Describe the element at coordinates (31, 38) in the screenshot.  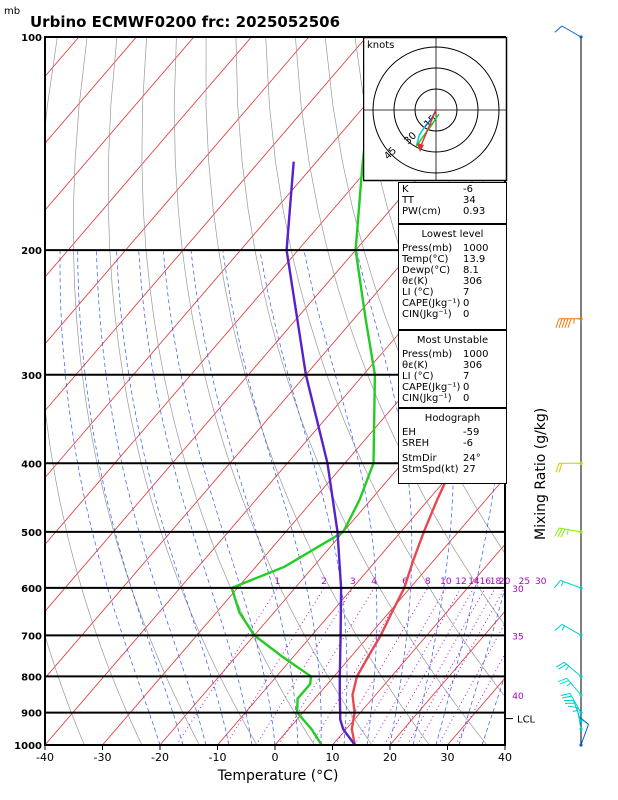
I see `pressure-tick-label: 100` at that location.